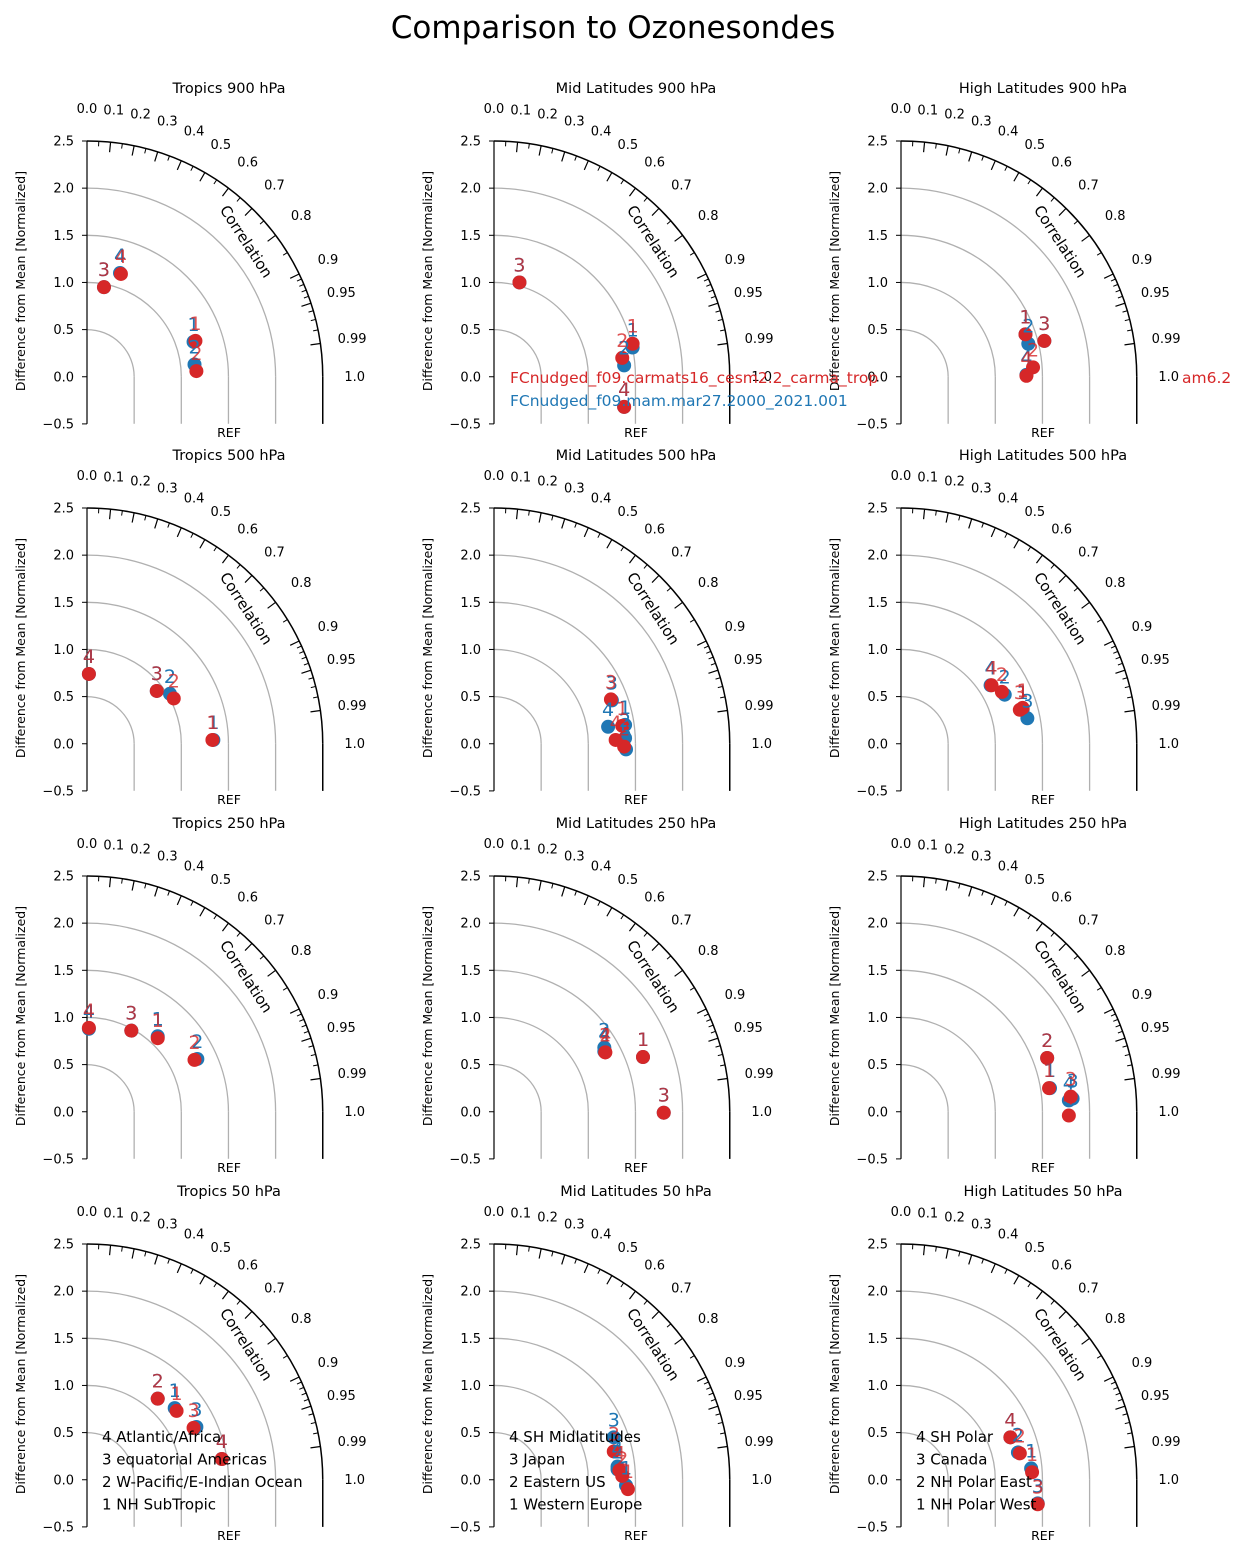 The image size is (1259, 1557). I want to click on point-label: 2, so click(622, 341).